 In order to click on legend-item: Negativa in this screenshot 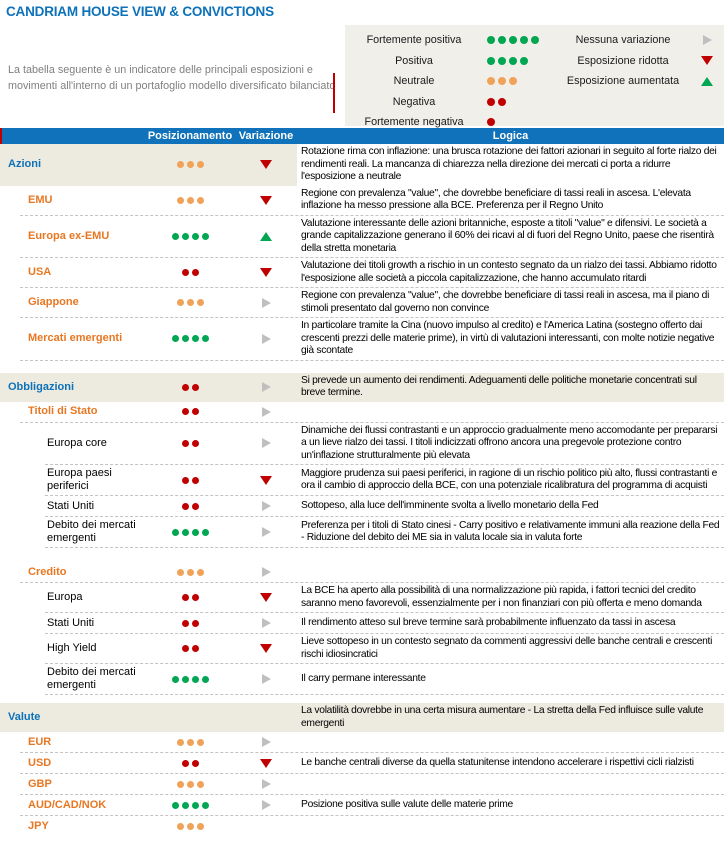, I will do `click(449, 102)`.